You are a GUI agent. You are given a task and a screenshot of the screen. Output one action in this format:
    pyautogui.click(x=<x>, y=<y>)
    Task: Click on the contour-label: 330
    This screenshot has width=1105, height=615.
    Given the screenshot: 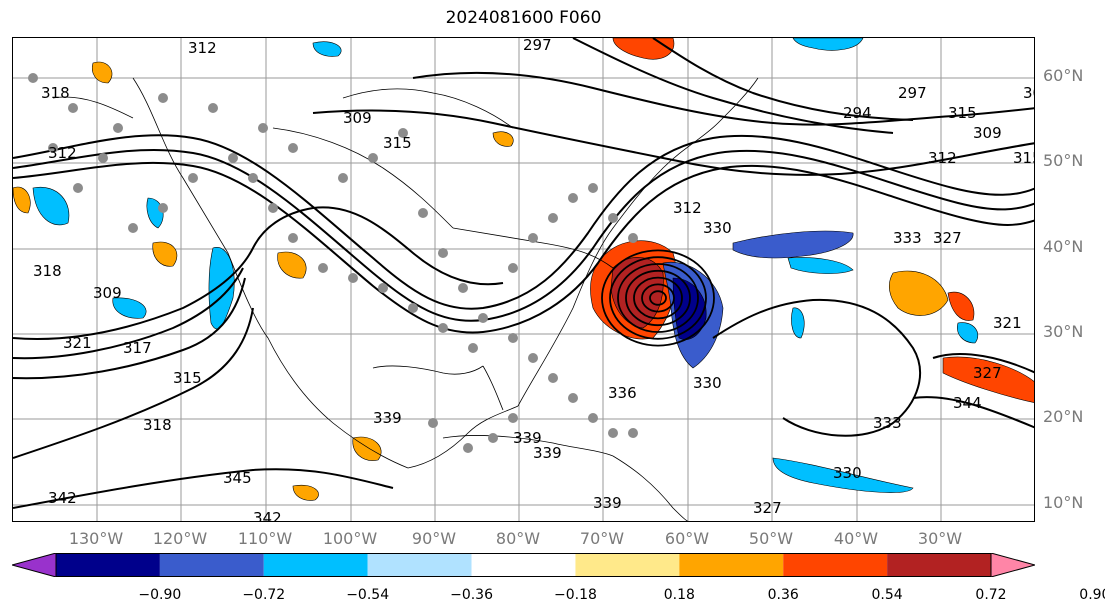 What is the action you would take?
    pyautogui.click(x=707, y=383)
    